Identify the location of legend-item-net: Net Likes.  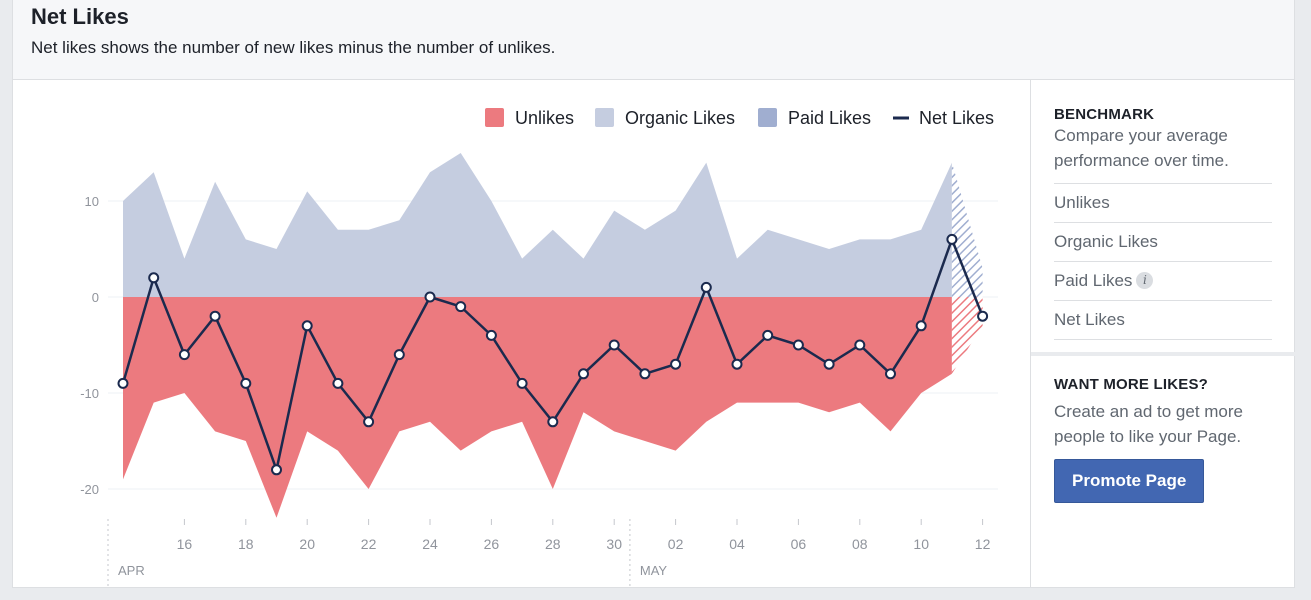
(943, 118).